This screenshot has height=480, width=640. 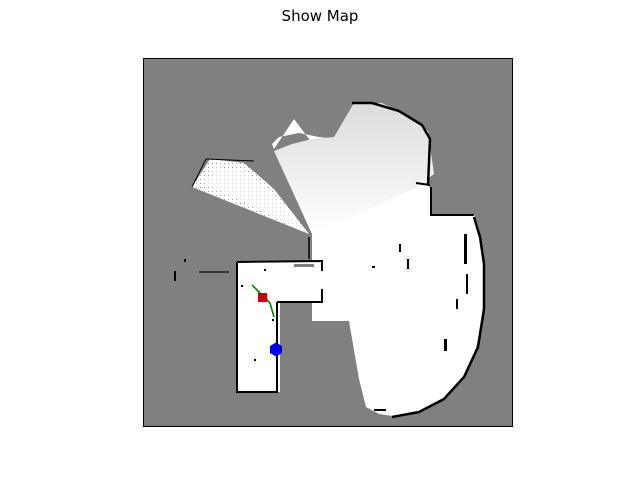 What do you see at coordinates (354, 168) in the screenshot?
I see `free-area-upper-fan` at bounding box center [354, 168].